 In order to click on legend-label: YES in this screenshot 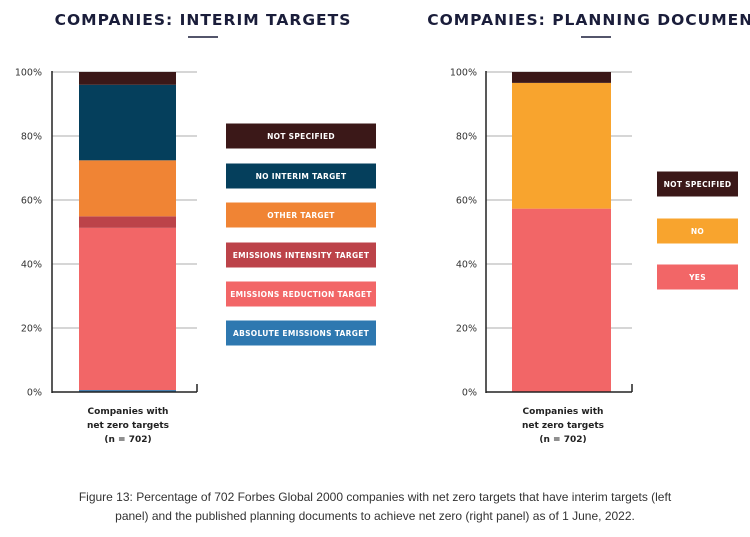, I will do `click(697, 277)`.